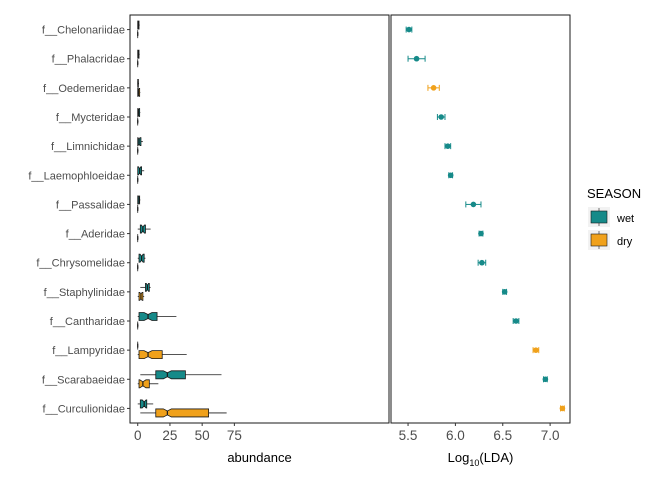 The height and width of the screenshot is (480, 672). What do you see at coordinates (614, 218) in the screenshot?
I see `legend: SEASON wet dry` at bounding box center [614, 218].